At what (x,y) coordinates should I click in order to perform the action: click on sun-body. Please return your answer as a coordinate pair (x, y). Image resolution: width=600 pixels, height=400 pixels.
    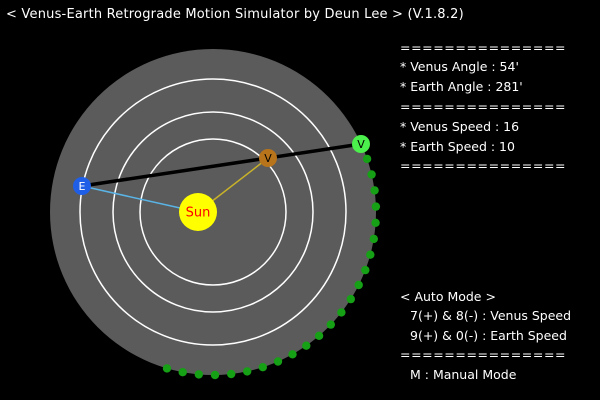
    Looking at the image, I should click on (198, 212).